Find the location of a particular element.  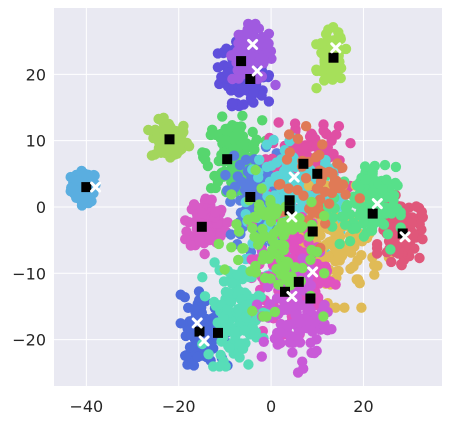

x-tick-label: −20 is located at coordinates (179, 406).